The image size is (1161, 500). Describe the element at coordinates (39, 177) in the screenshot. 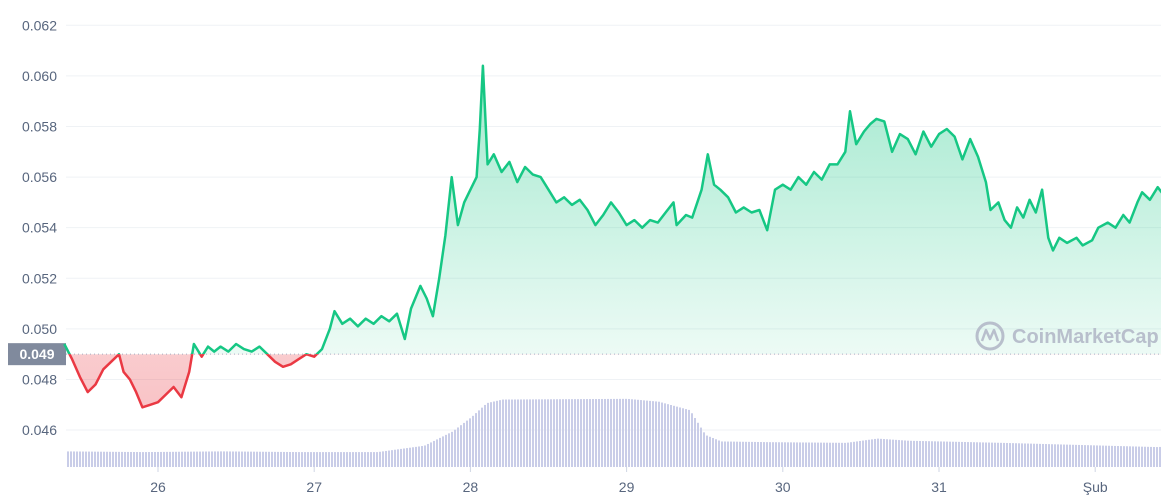

I see `y-tick-label: 0.056` at that location.